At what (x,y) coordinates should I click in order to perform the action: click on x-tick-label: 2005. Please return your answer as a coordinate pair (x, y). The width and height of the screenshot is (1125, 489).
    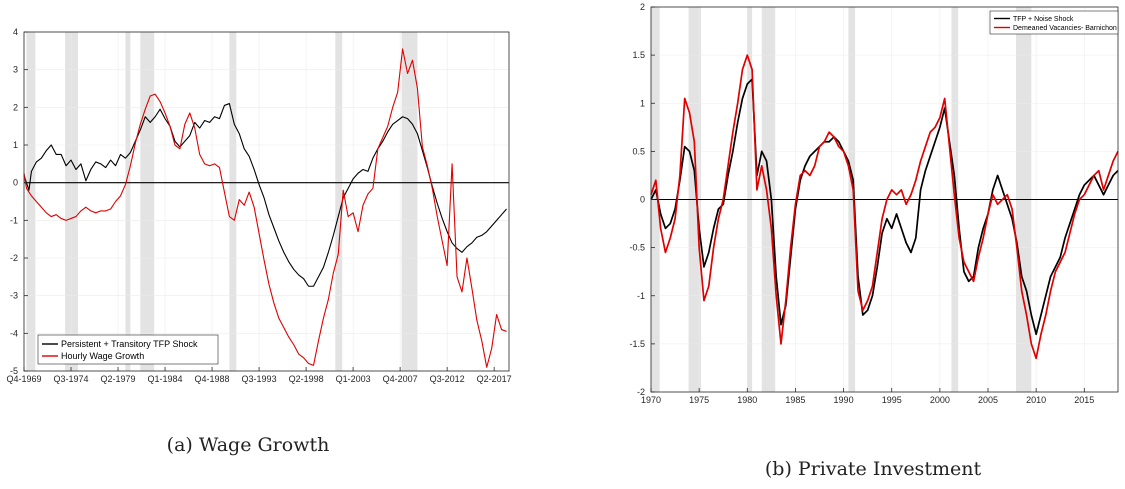
    Looking at the image, I should click on (988, 400).